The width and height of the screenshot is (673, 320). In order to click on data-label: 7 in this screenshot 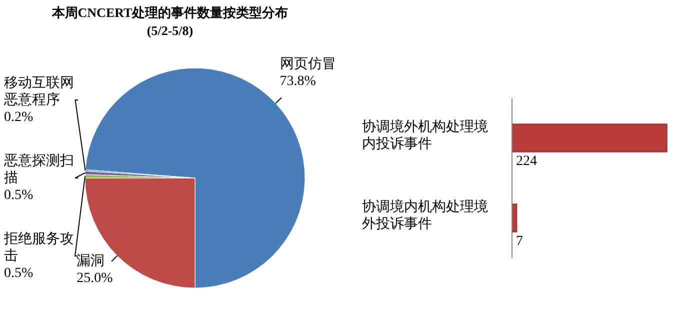, I will do `click(519, 241)`.